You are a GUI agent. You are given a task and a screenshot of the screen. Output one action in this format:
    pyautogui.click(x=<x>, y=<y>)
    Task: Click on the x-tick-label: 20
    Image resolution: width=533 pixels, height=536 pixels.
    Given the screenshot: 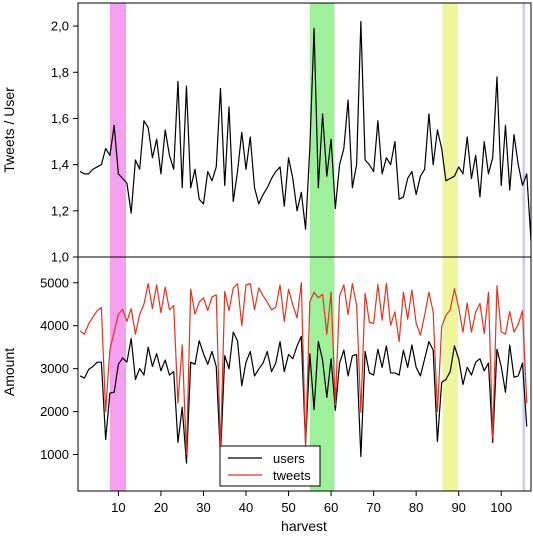 What is the action you would take?
    pyautogui.click(x=161, y=507)
    